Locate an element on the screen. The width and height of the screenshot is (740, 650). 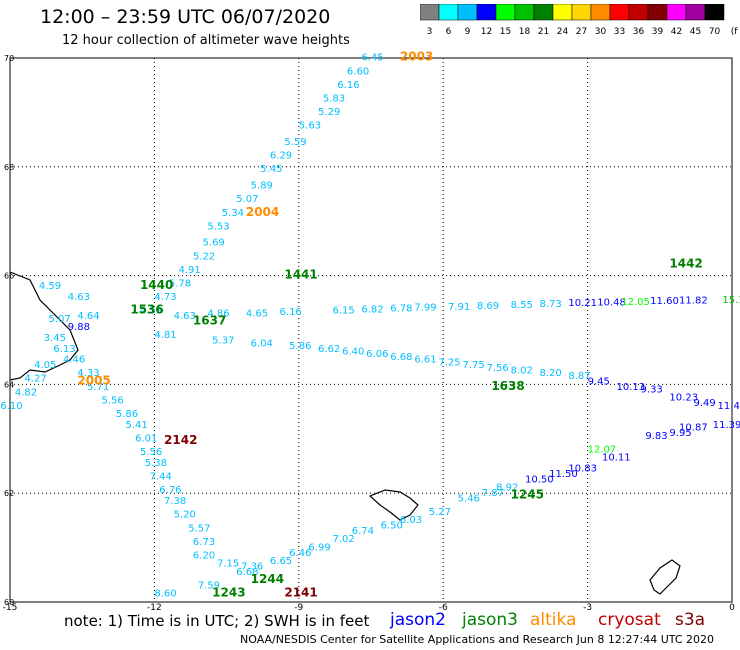
wave-height-label: 6.20 is located at coordinates (204, 555).